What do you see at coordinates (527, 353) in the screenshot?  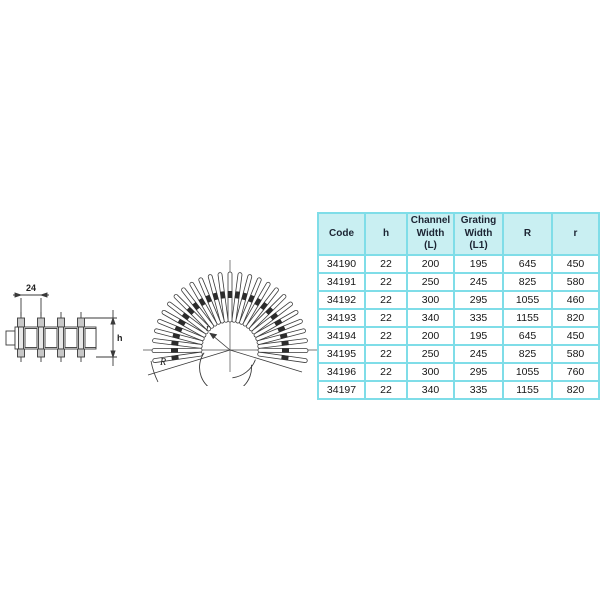 I see `table-cell: 825` at bounding box center [527, 353].